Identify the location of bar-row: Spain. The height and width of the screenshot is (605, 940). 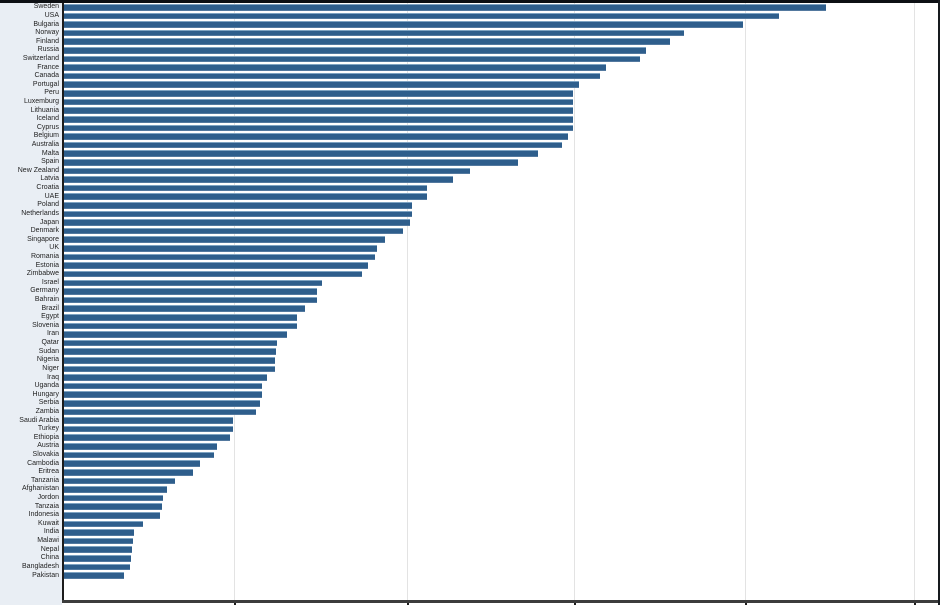
(469, 162).